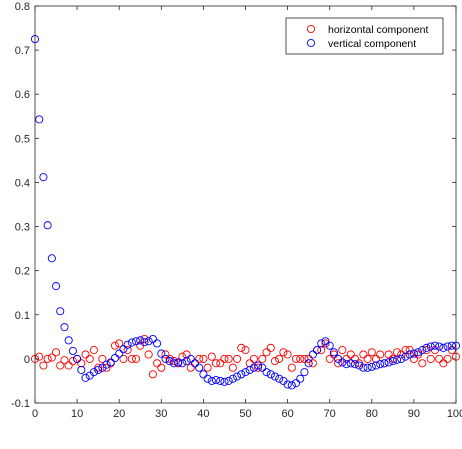 The height and width of the screenshot is (449, 462). Describe the element at coordinates (22, 272) in the screenshot. I see `y-tick-label: 0.2` at that location.